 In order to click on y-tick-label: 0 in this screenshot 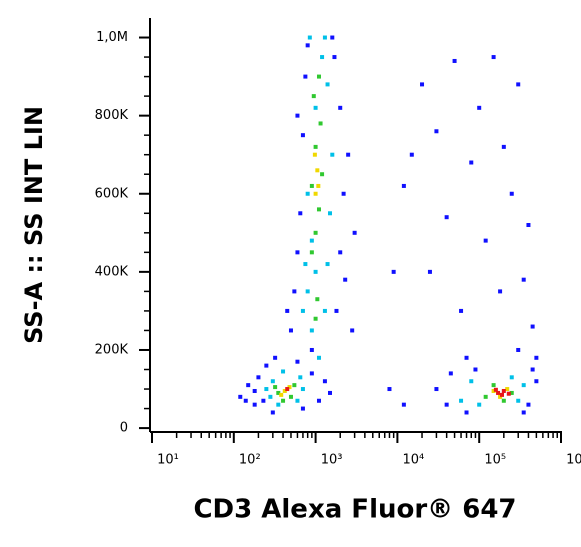, I will do `click(124, 428)`.